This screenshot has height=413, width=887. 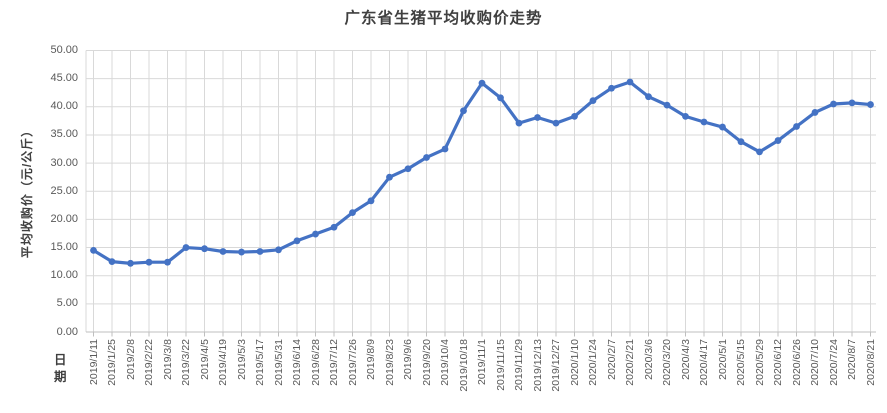 I want to click on y-tick-label: 10.00, so click(x=64, y=275).